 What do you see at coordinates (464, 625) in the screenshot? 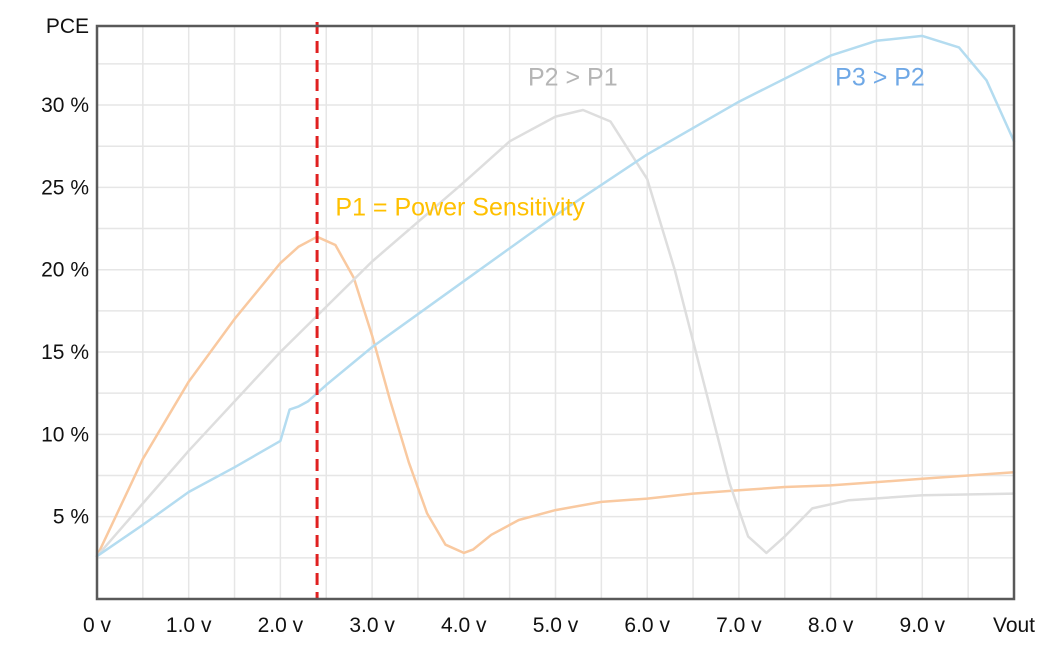
I see `x-tick-label: 4.0 v` at bounding box center [464, 625].